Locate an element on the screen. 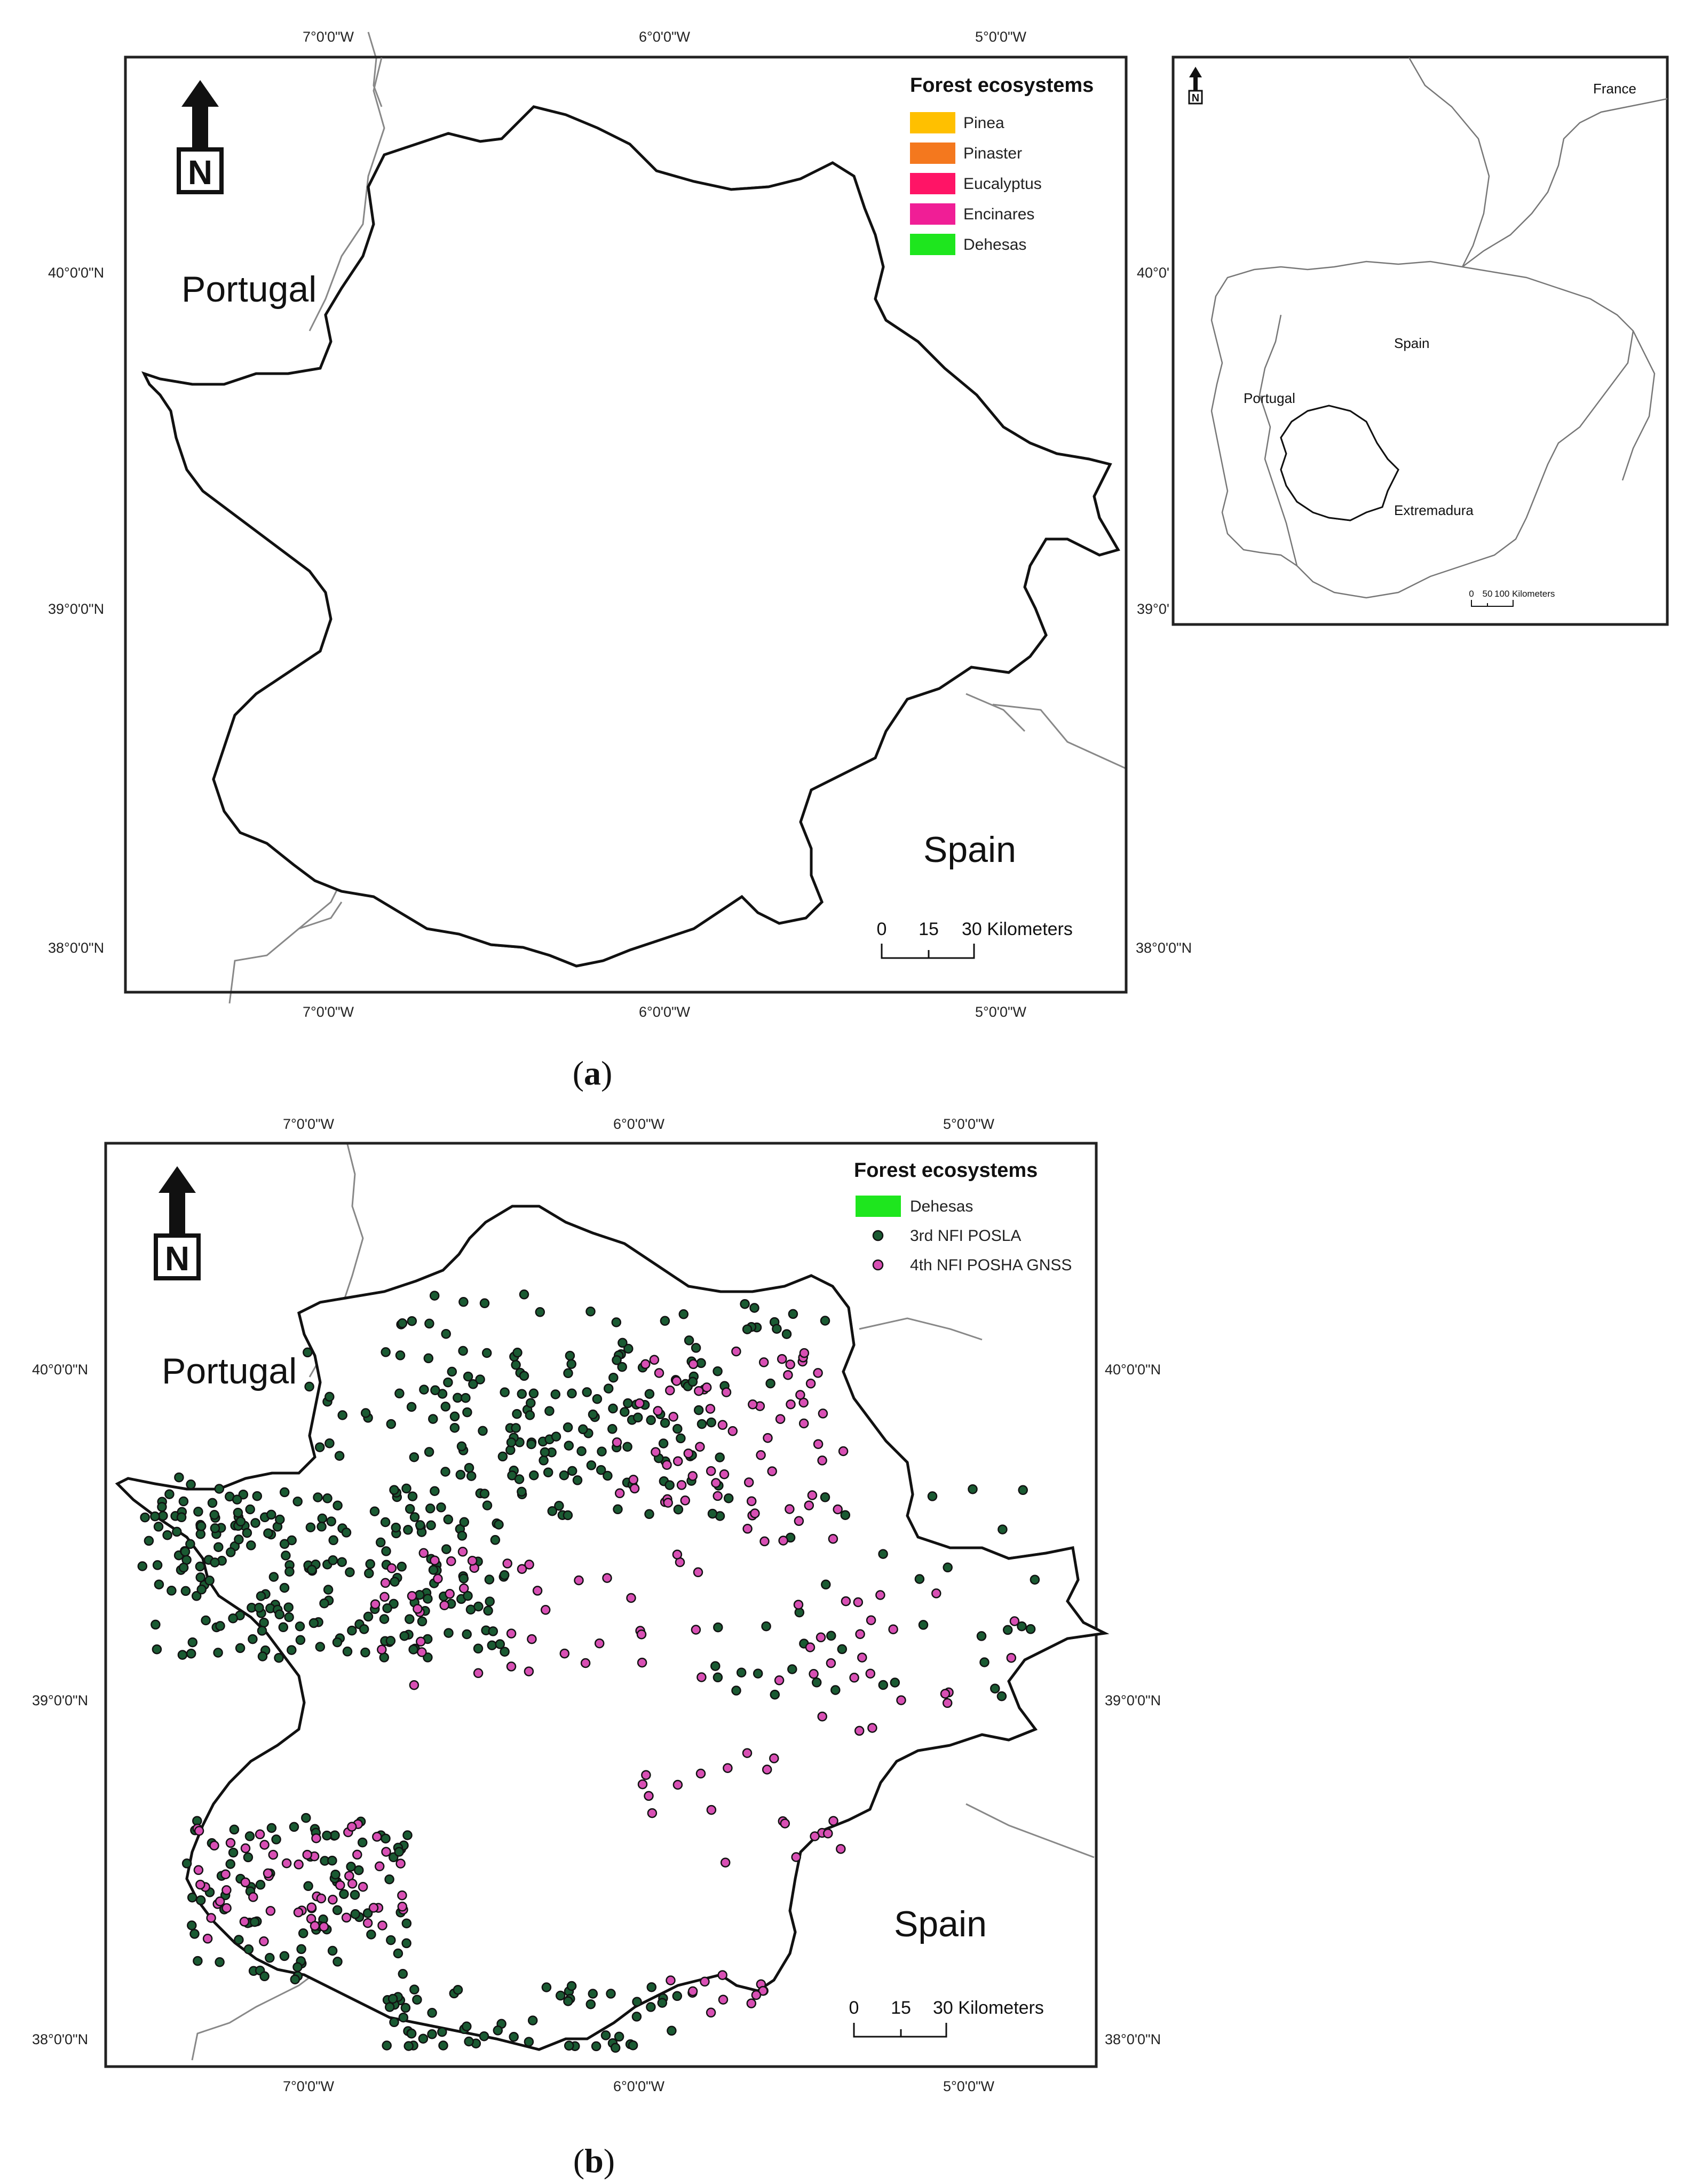 This screenshot has height=2184, width=1694. inset-frame is located at coordinates (1420, 341).